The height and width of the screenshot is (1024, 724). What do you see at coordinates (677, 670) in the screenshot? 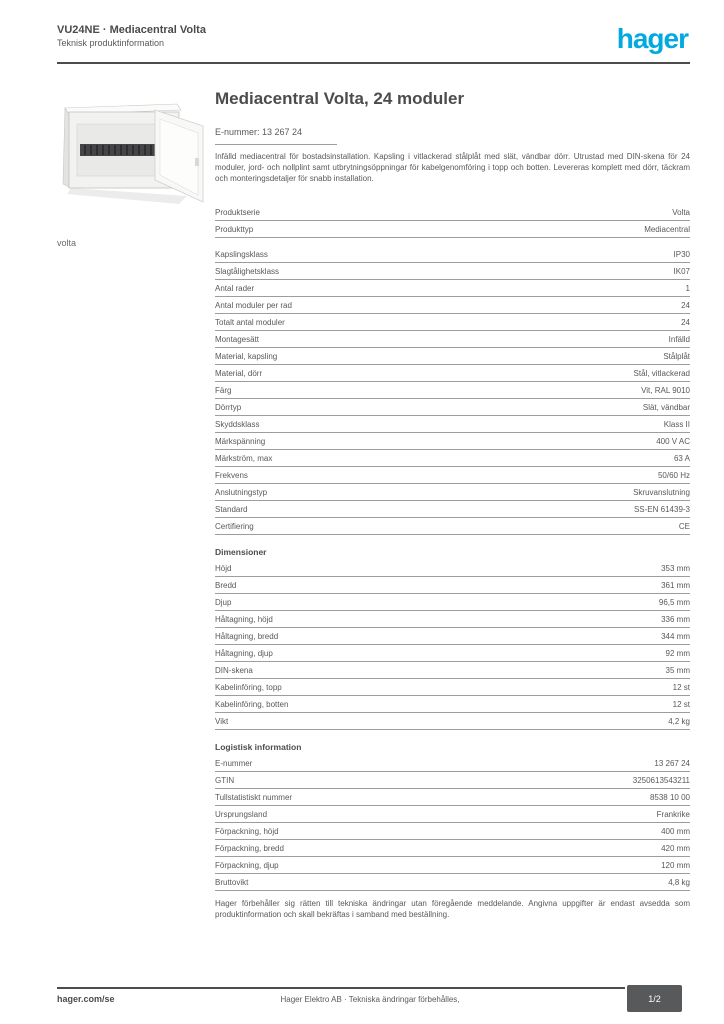
I see `spec-value: 35 mm` at bounding box center [677, 670].